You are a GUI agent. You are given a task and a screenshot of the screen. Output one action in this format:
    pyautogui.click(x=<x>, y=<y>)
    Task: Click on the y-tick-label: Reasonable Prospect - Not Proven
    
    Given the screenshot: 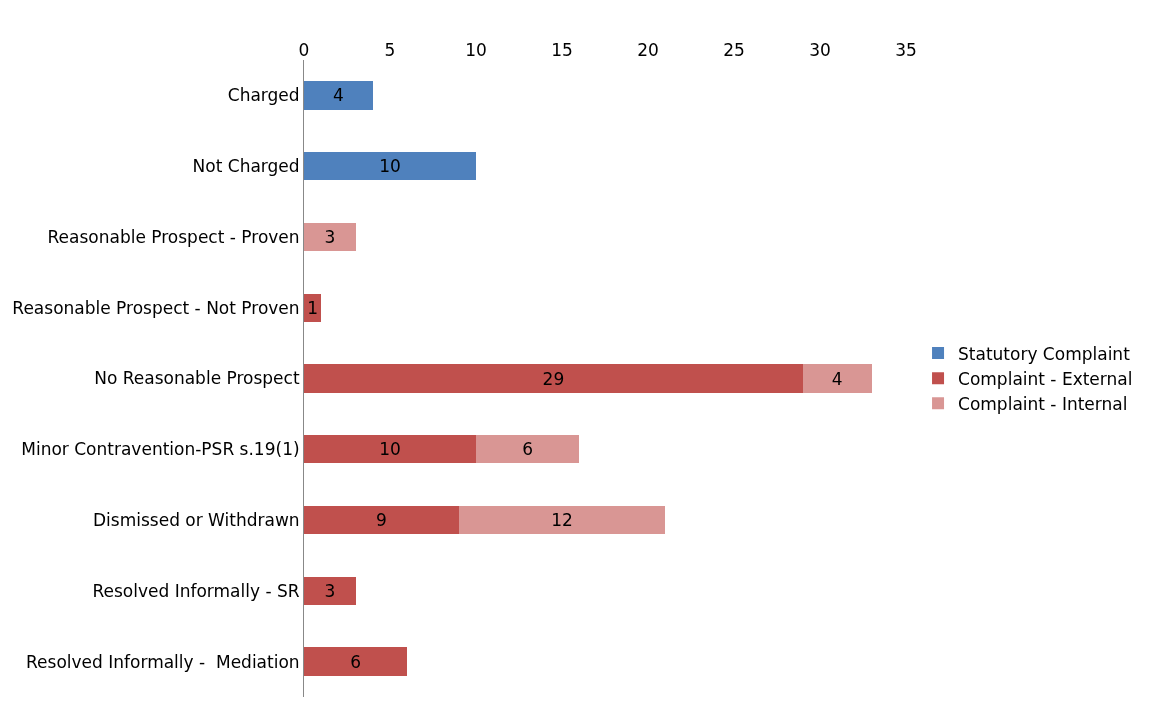 What is the action you would take?
    pyautogui.click(x=156, y=307)
    